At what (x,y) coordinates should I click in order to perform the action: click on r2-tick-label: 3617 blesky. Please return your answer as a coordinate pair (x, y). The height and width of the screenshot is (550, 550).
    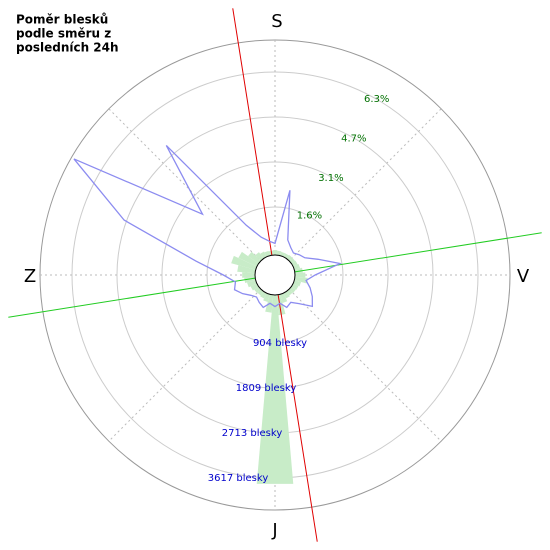
    Looking at the image, I should click on (238, 478).